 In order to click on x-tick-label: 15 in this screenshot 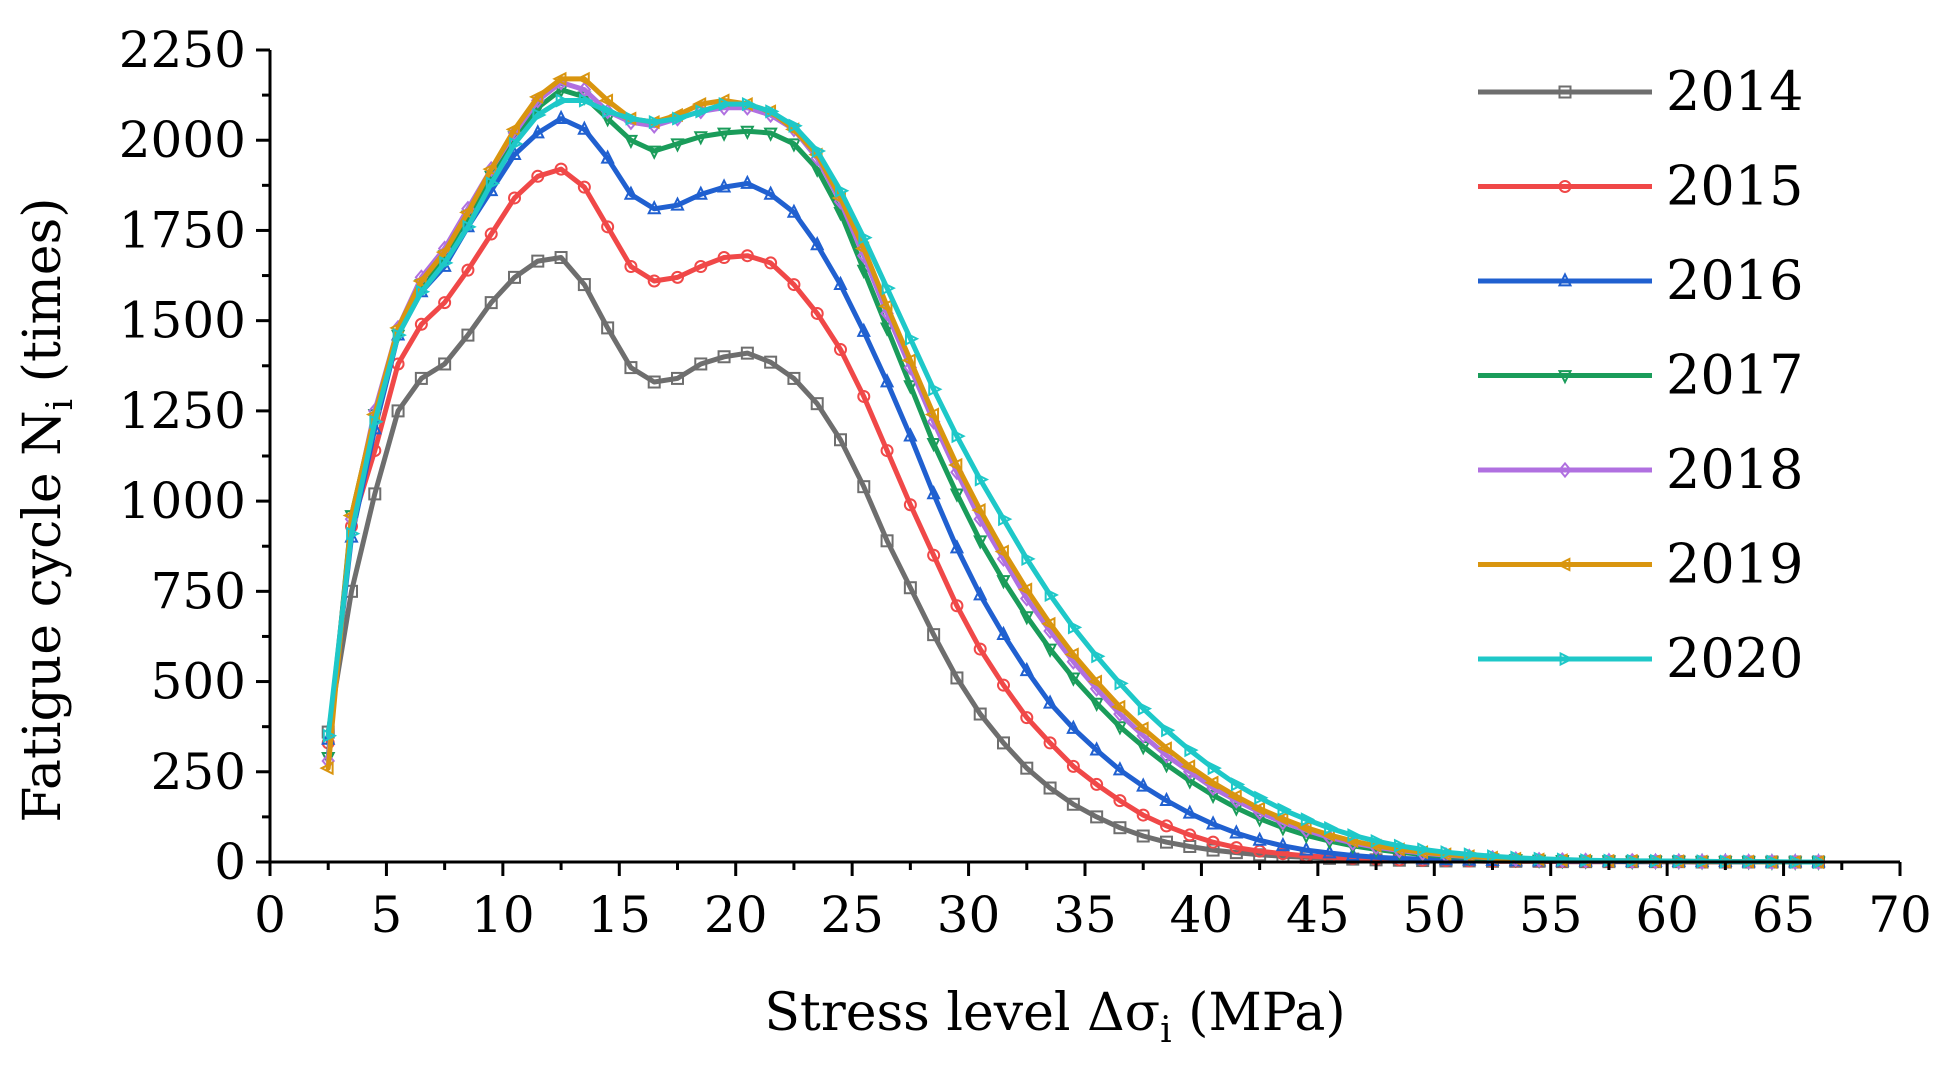, I will do `click(619, 915)`.